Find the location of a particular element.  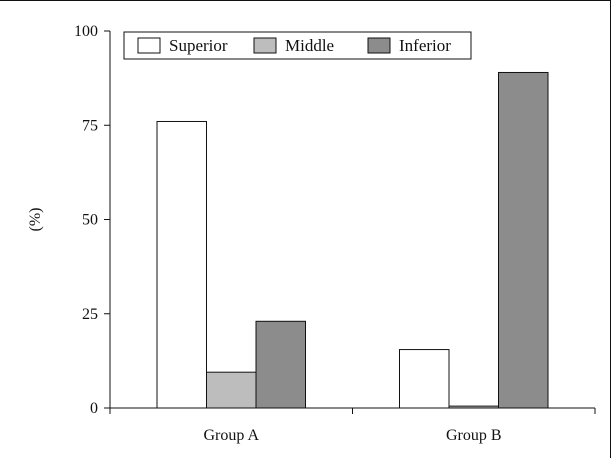

y-tick-label: 50 is located at coordinates (90, 220).